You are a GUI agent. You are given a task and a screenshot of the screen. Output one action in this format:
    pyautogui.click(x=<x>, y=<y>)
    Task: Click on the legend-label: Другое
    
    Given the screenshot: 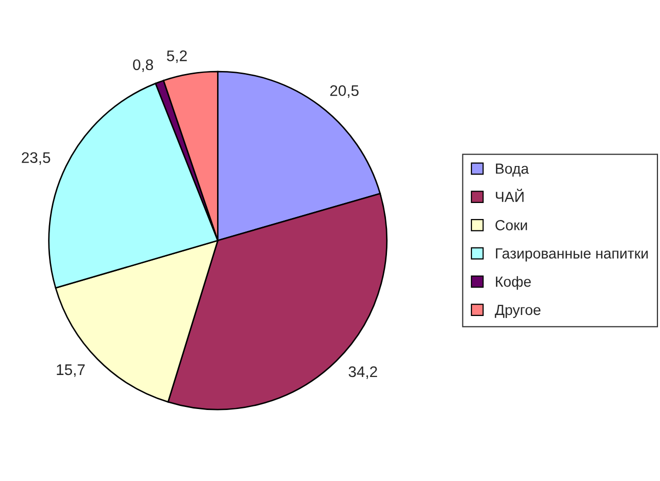 What is the action you would take?
    pyautogui.click(x=517, y=311)
    